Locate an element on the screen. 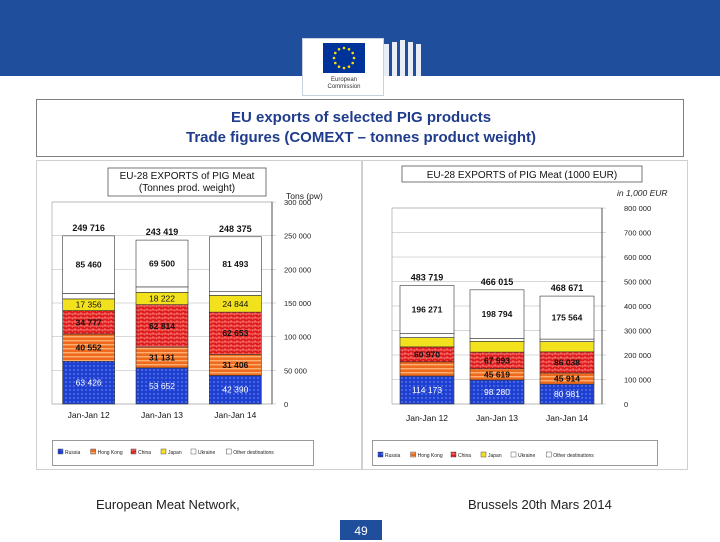 This screenshot has height=542, width=720. chart-2-ytick-label: 200 000 is located at coordinates (637, 355).